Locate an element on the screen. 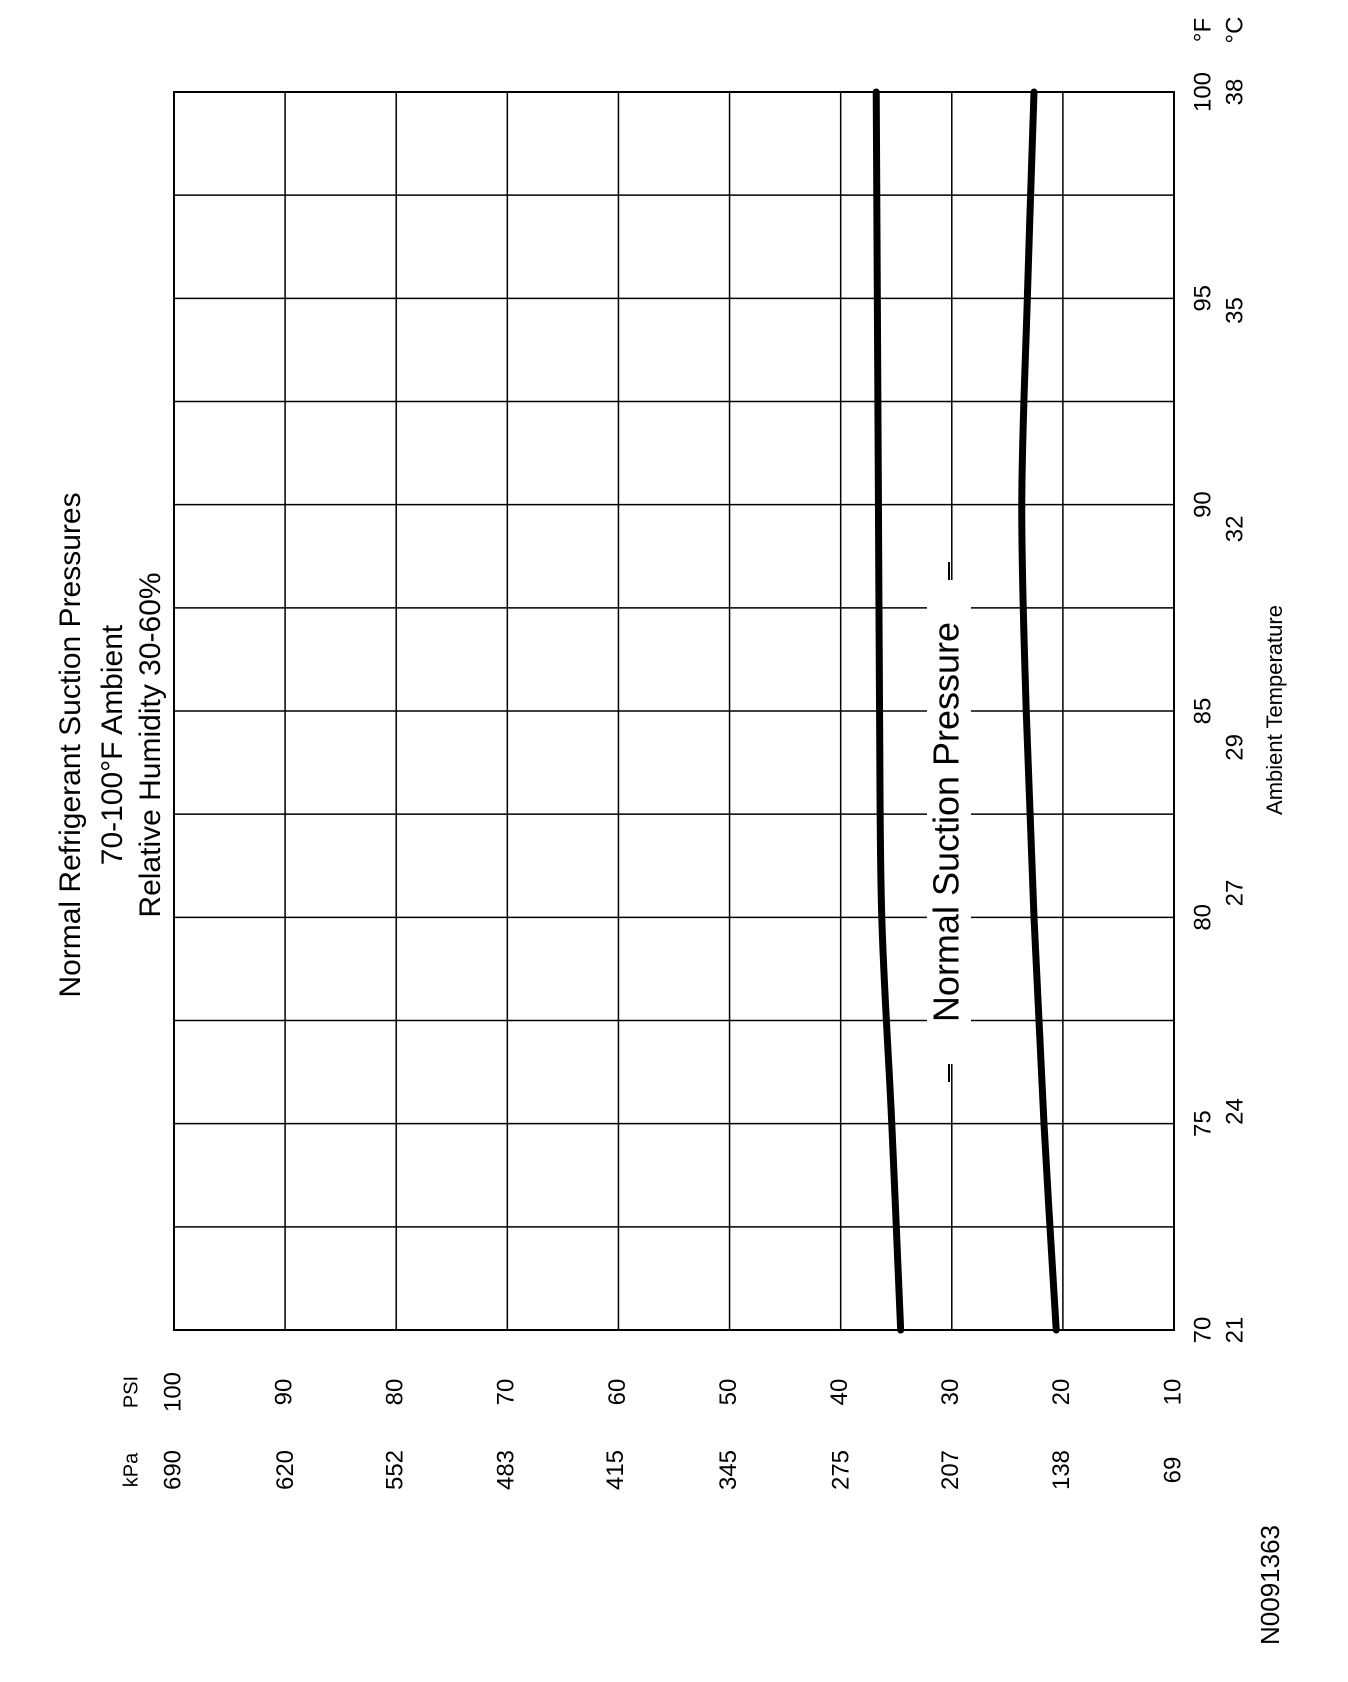 The image size is (1348, 1682). y-unit: PSI is located at coordinates (131, 1392).